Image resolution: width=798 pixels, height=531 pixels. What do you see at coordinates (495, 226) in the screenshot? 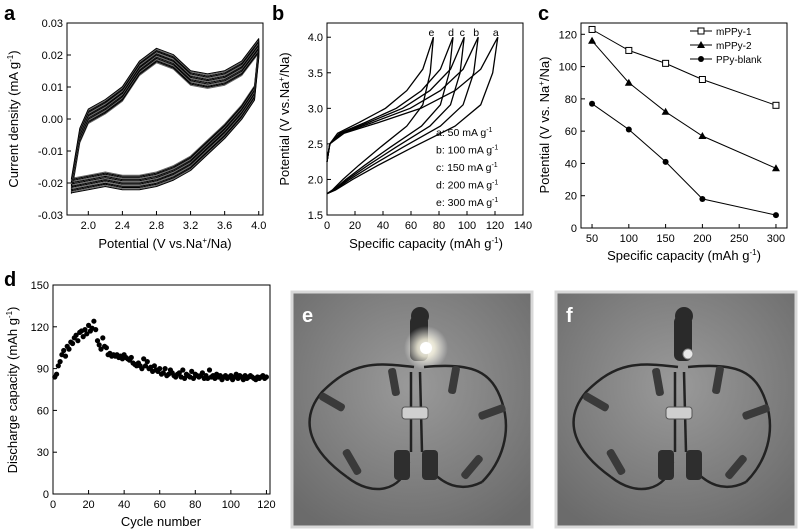
I see `x-tick-label: 120` at bounding box center [495, 226].